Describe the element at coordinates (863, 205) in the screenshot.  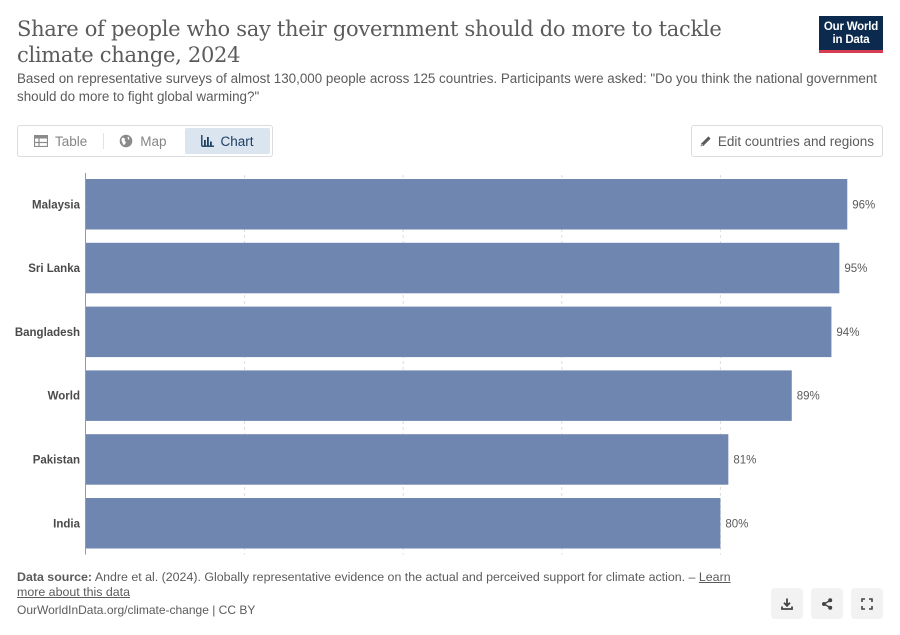
I see `value-label: 96%` at that location.